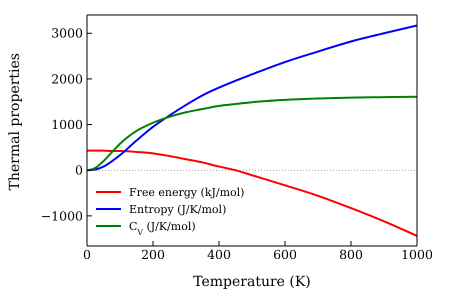 The height and width of the screenshot is (300, 450). Describe the element at coordinates (285, 254) in the screenshot. I see `x-tick-label: 600` at that location.